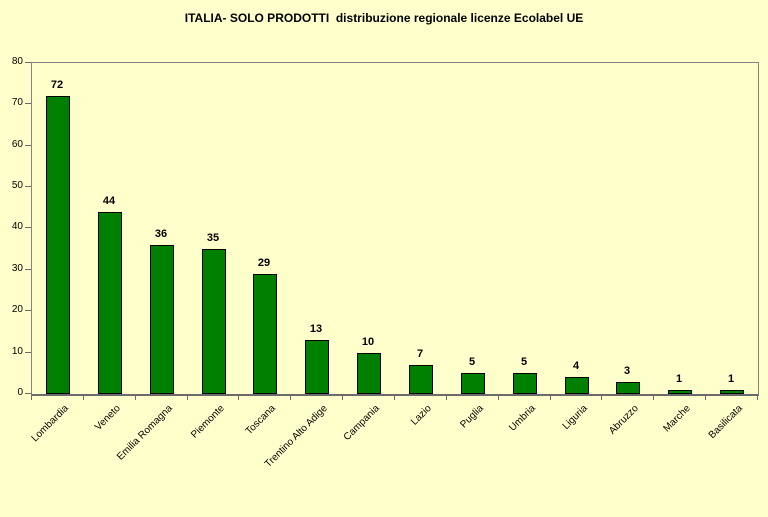 This screenshot has width=768, height=517. I want to click on bar-umbria, so click(525, 383).